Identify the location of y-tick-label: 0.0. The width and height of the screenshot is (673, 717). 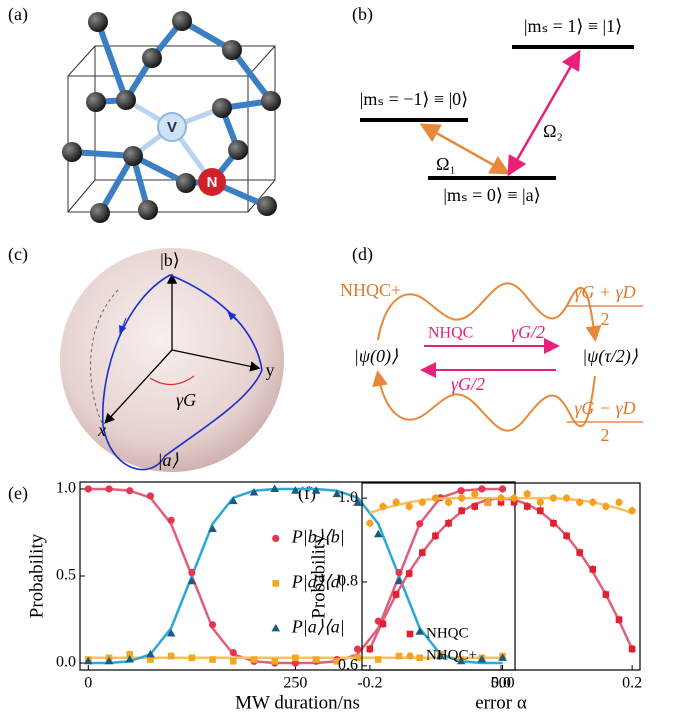
(66, 662).